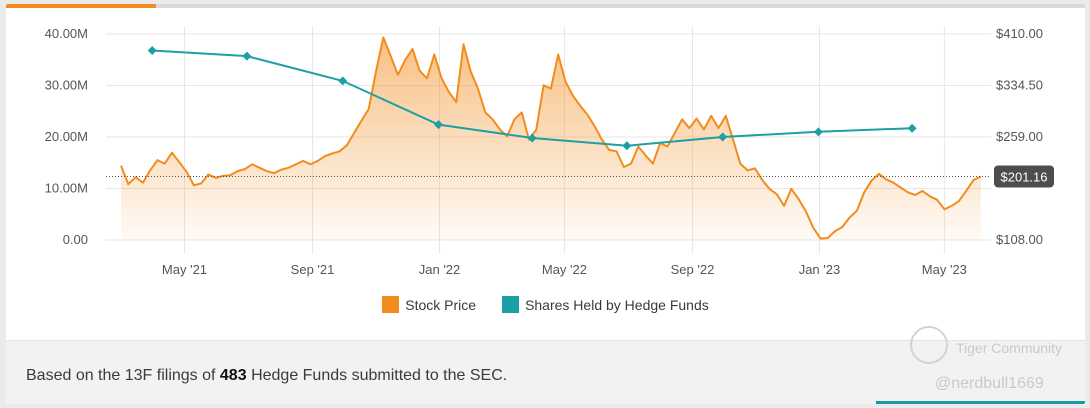 The width and height of the screenshot is (1090, 408). I want to click on x-tick-label: Sep '21, so click(313, 269).